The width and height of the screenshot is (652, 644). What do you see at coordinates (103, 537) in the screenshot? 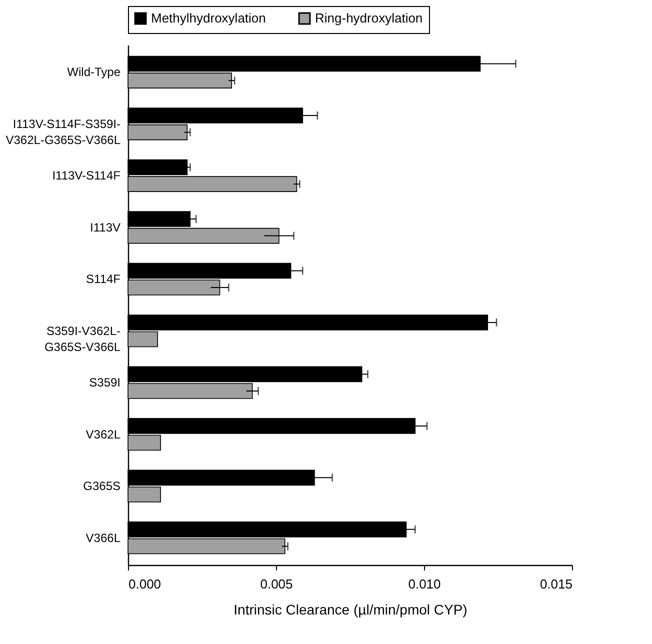
I see `y-tick-label: V366L` at bounding box center [103, 537].